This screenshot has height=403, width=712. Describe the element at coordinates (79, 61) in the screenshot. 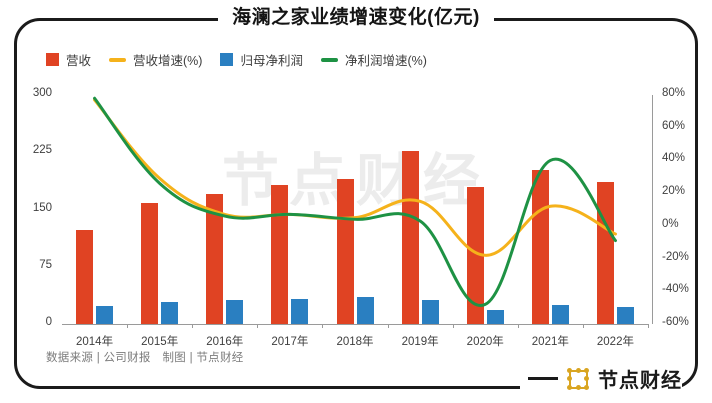

I see `legend-label-revenue: 营收` at that location.